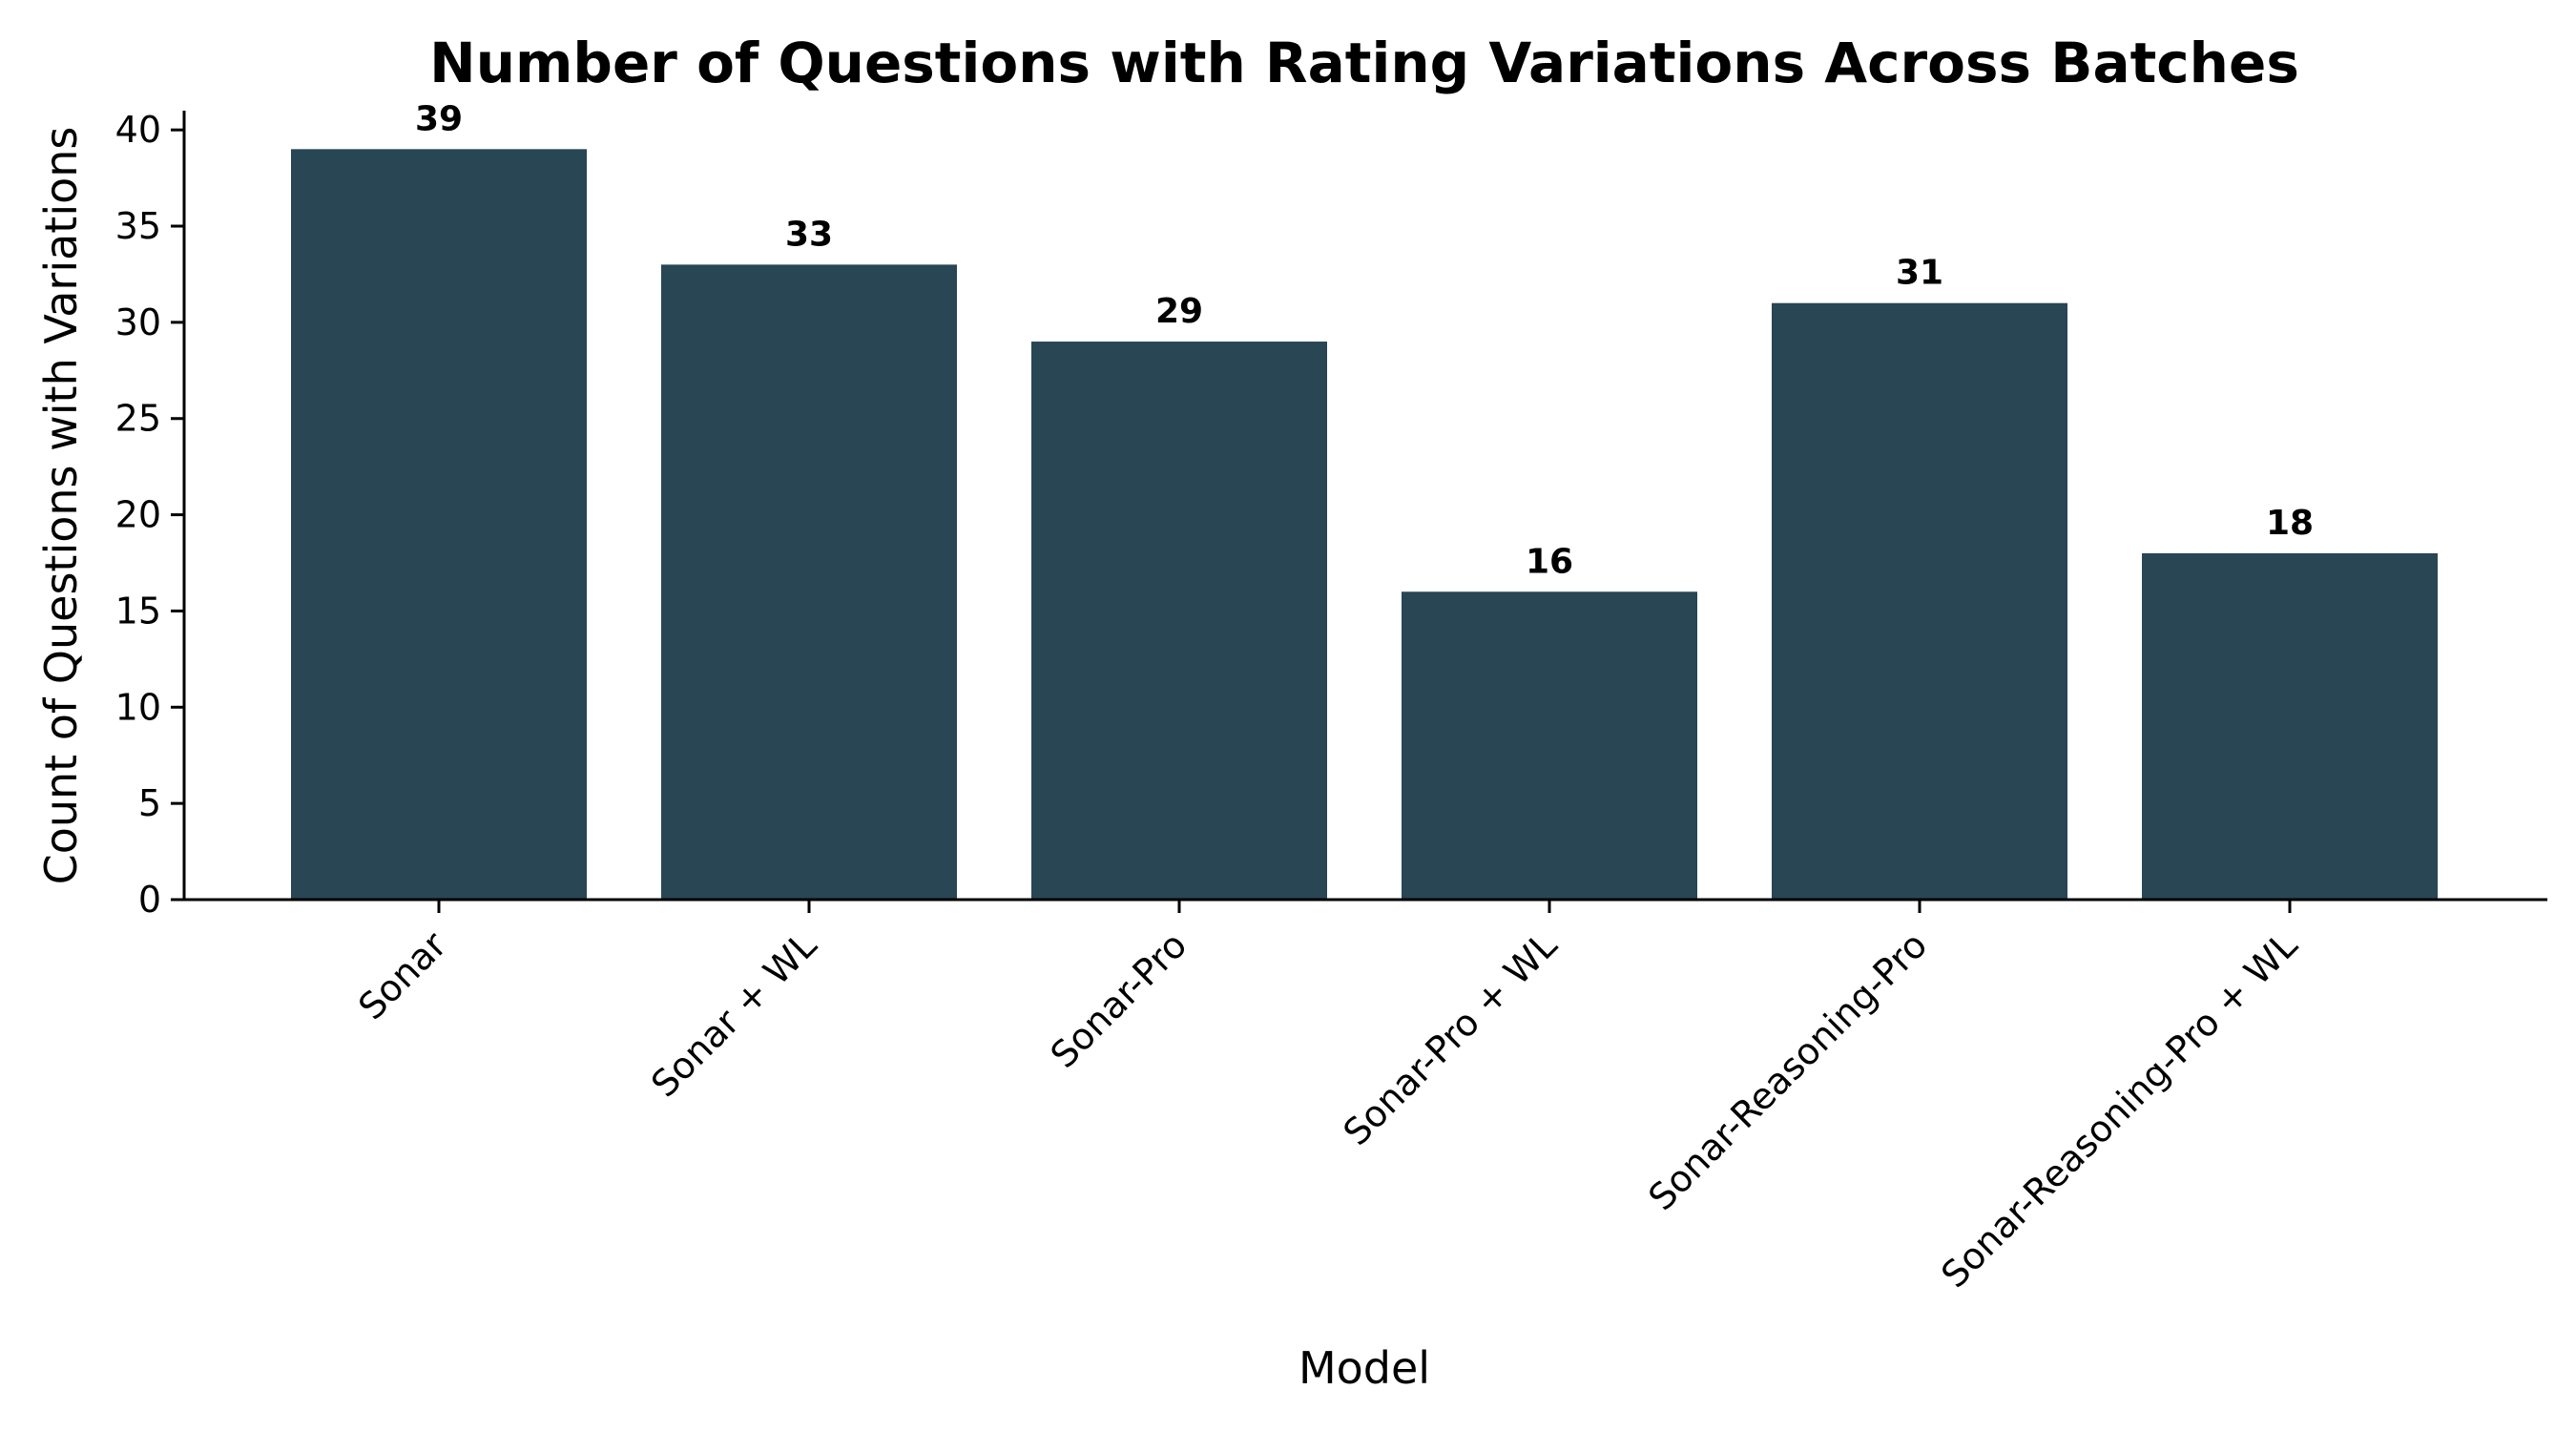 The image size is (2576, 1431). I want to click on x-tick-label-3: Sonar-Pro, so click(1119, 999).